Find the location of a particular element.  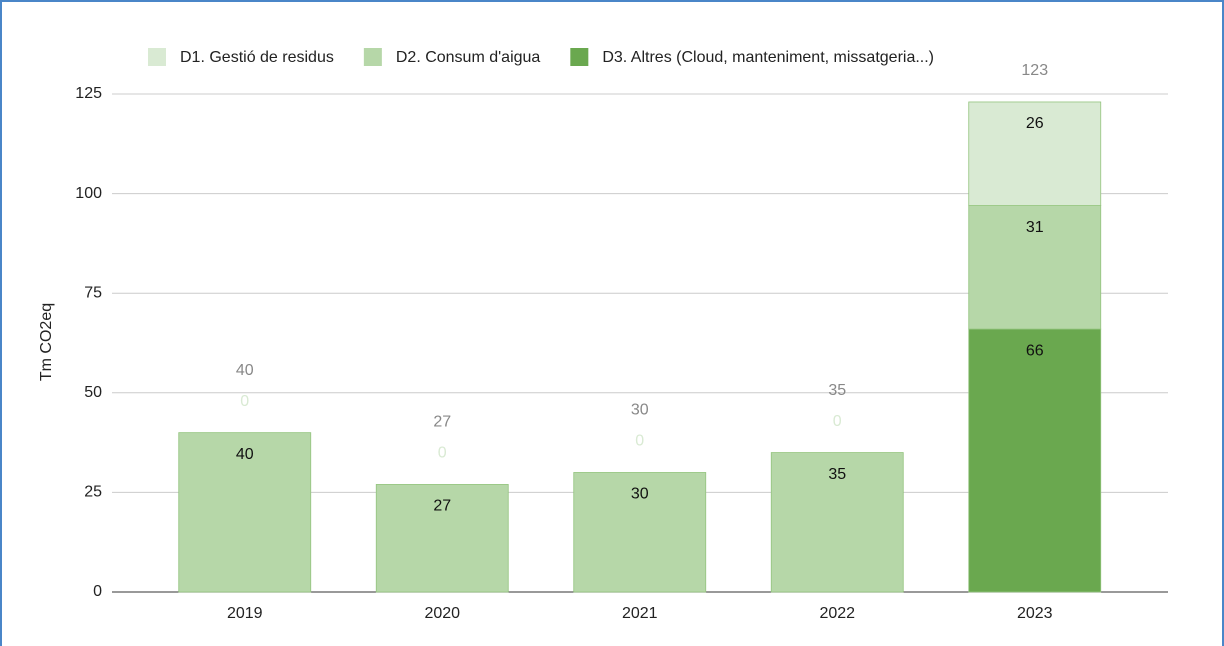

total-label: 123 is located at coordinates (1034, 70).